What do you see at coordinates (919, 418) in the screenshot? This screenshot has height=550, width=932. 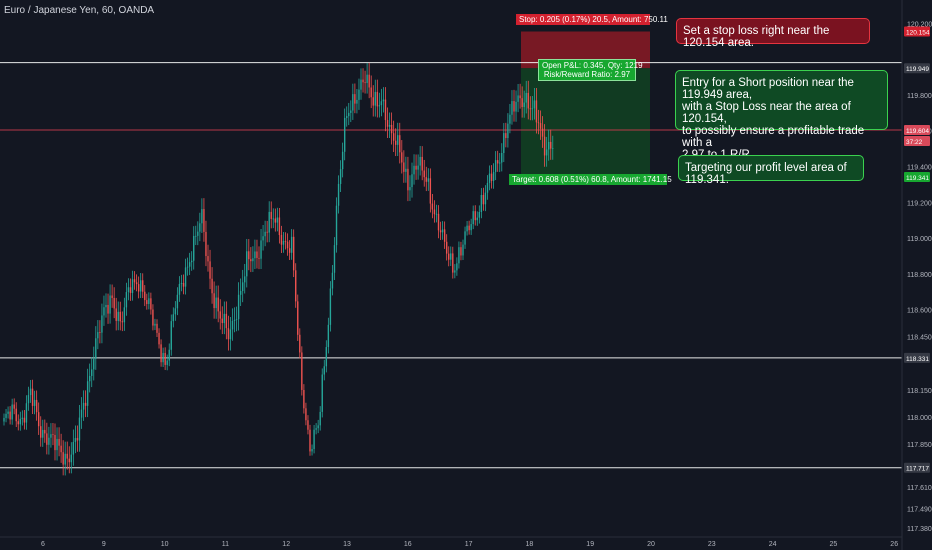 I see `y-tick-label: 118.000` at bounding box center [919, 418].